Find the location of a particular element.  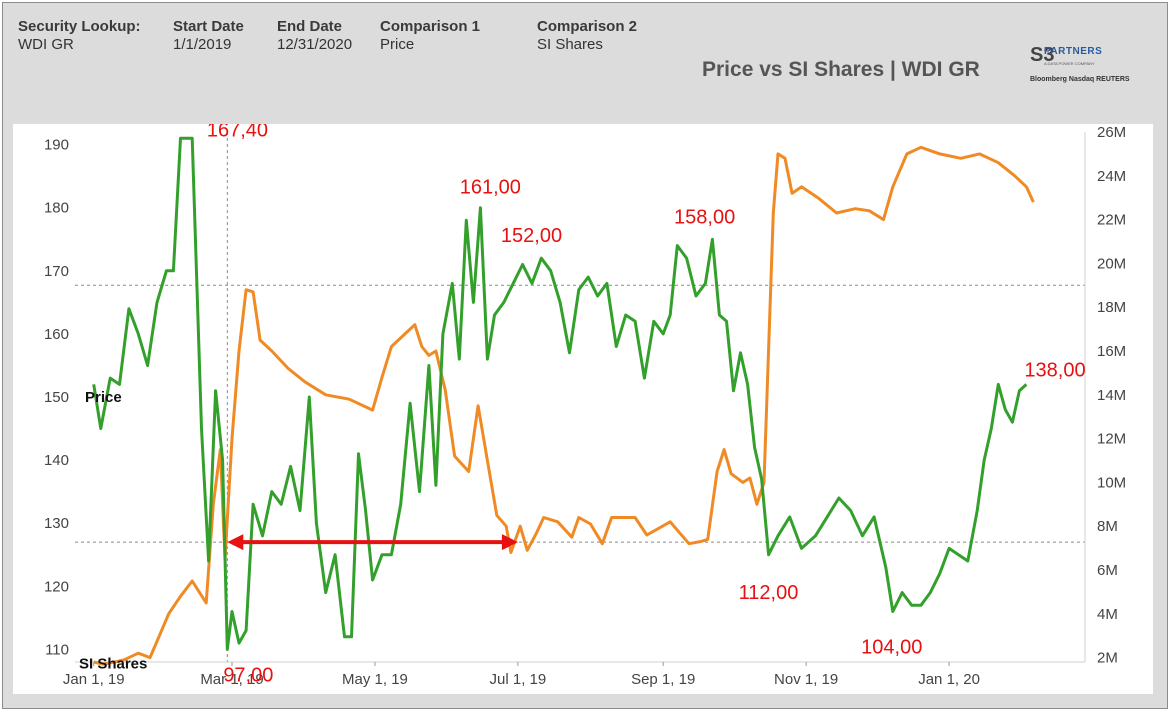

value-annotation-label: 112,00 is located at coordinates (769, 593).